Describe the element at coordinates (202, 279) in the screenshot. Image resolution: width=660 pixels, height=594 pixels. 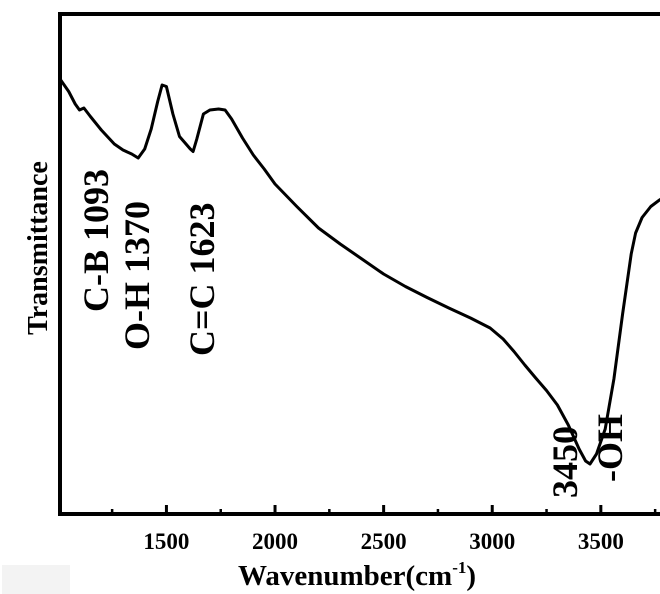
I see `annotation-cc-1623: C=C 1623` at that location.